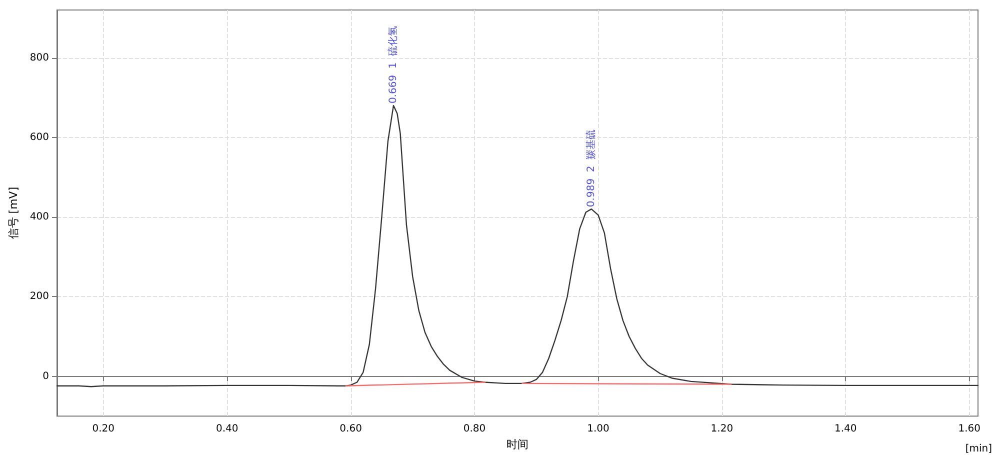 The height and width of the screenshot is (455, 994). Describe the element at coordinates (517, 444) in the screenshot. I see `x-axis-title: 时间` at that location.